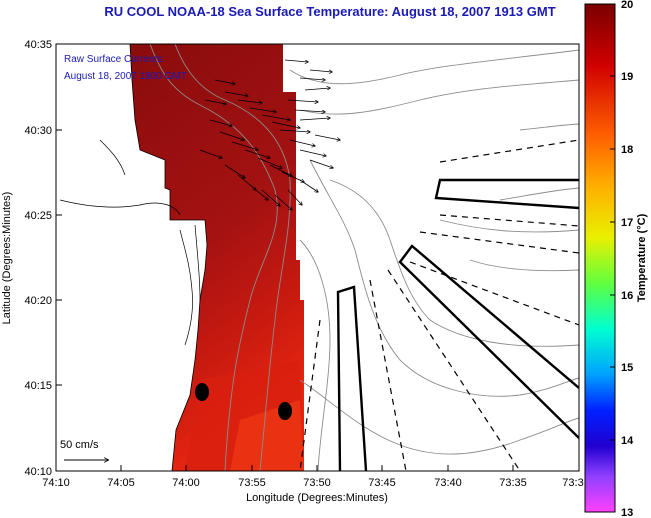 The width and height of the screenshot is (651, 518). What do you see at coordinates (627, 77) in the screenshot?
I see `colorbar-tick-label: 19` at bounding box center [627, 77].